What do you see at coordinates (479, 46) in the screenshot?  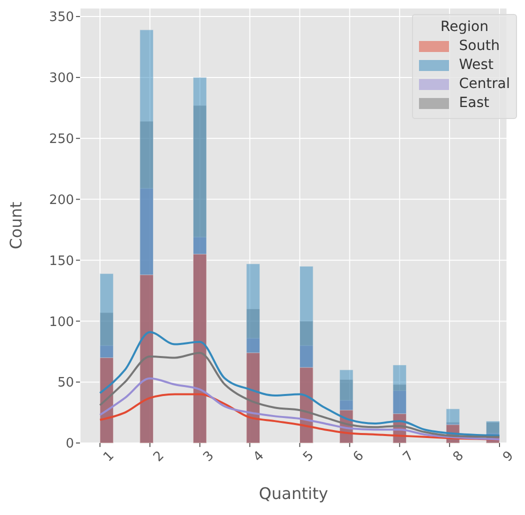 I see `legend-label: South` at bounding box center [479, 46].